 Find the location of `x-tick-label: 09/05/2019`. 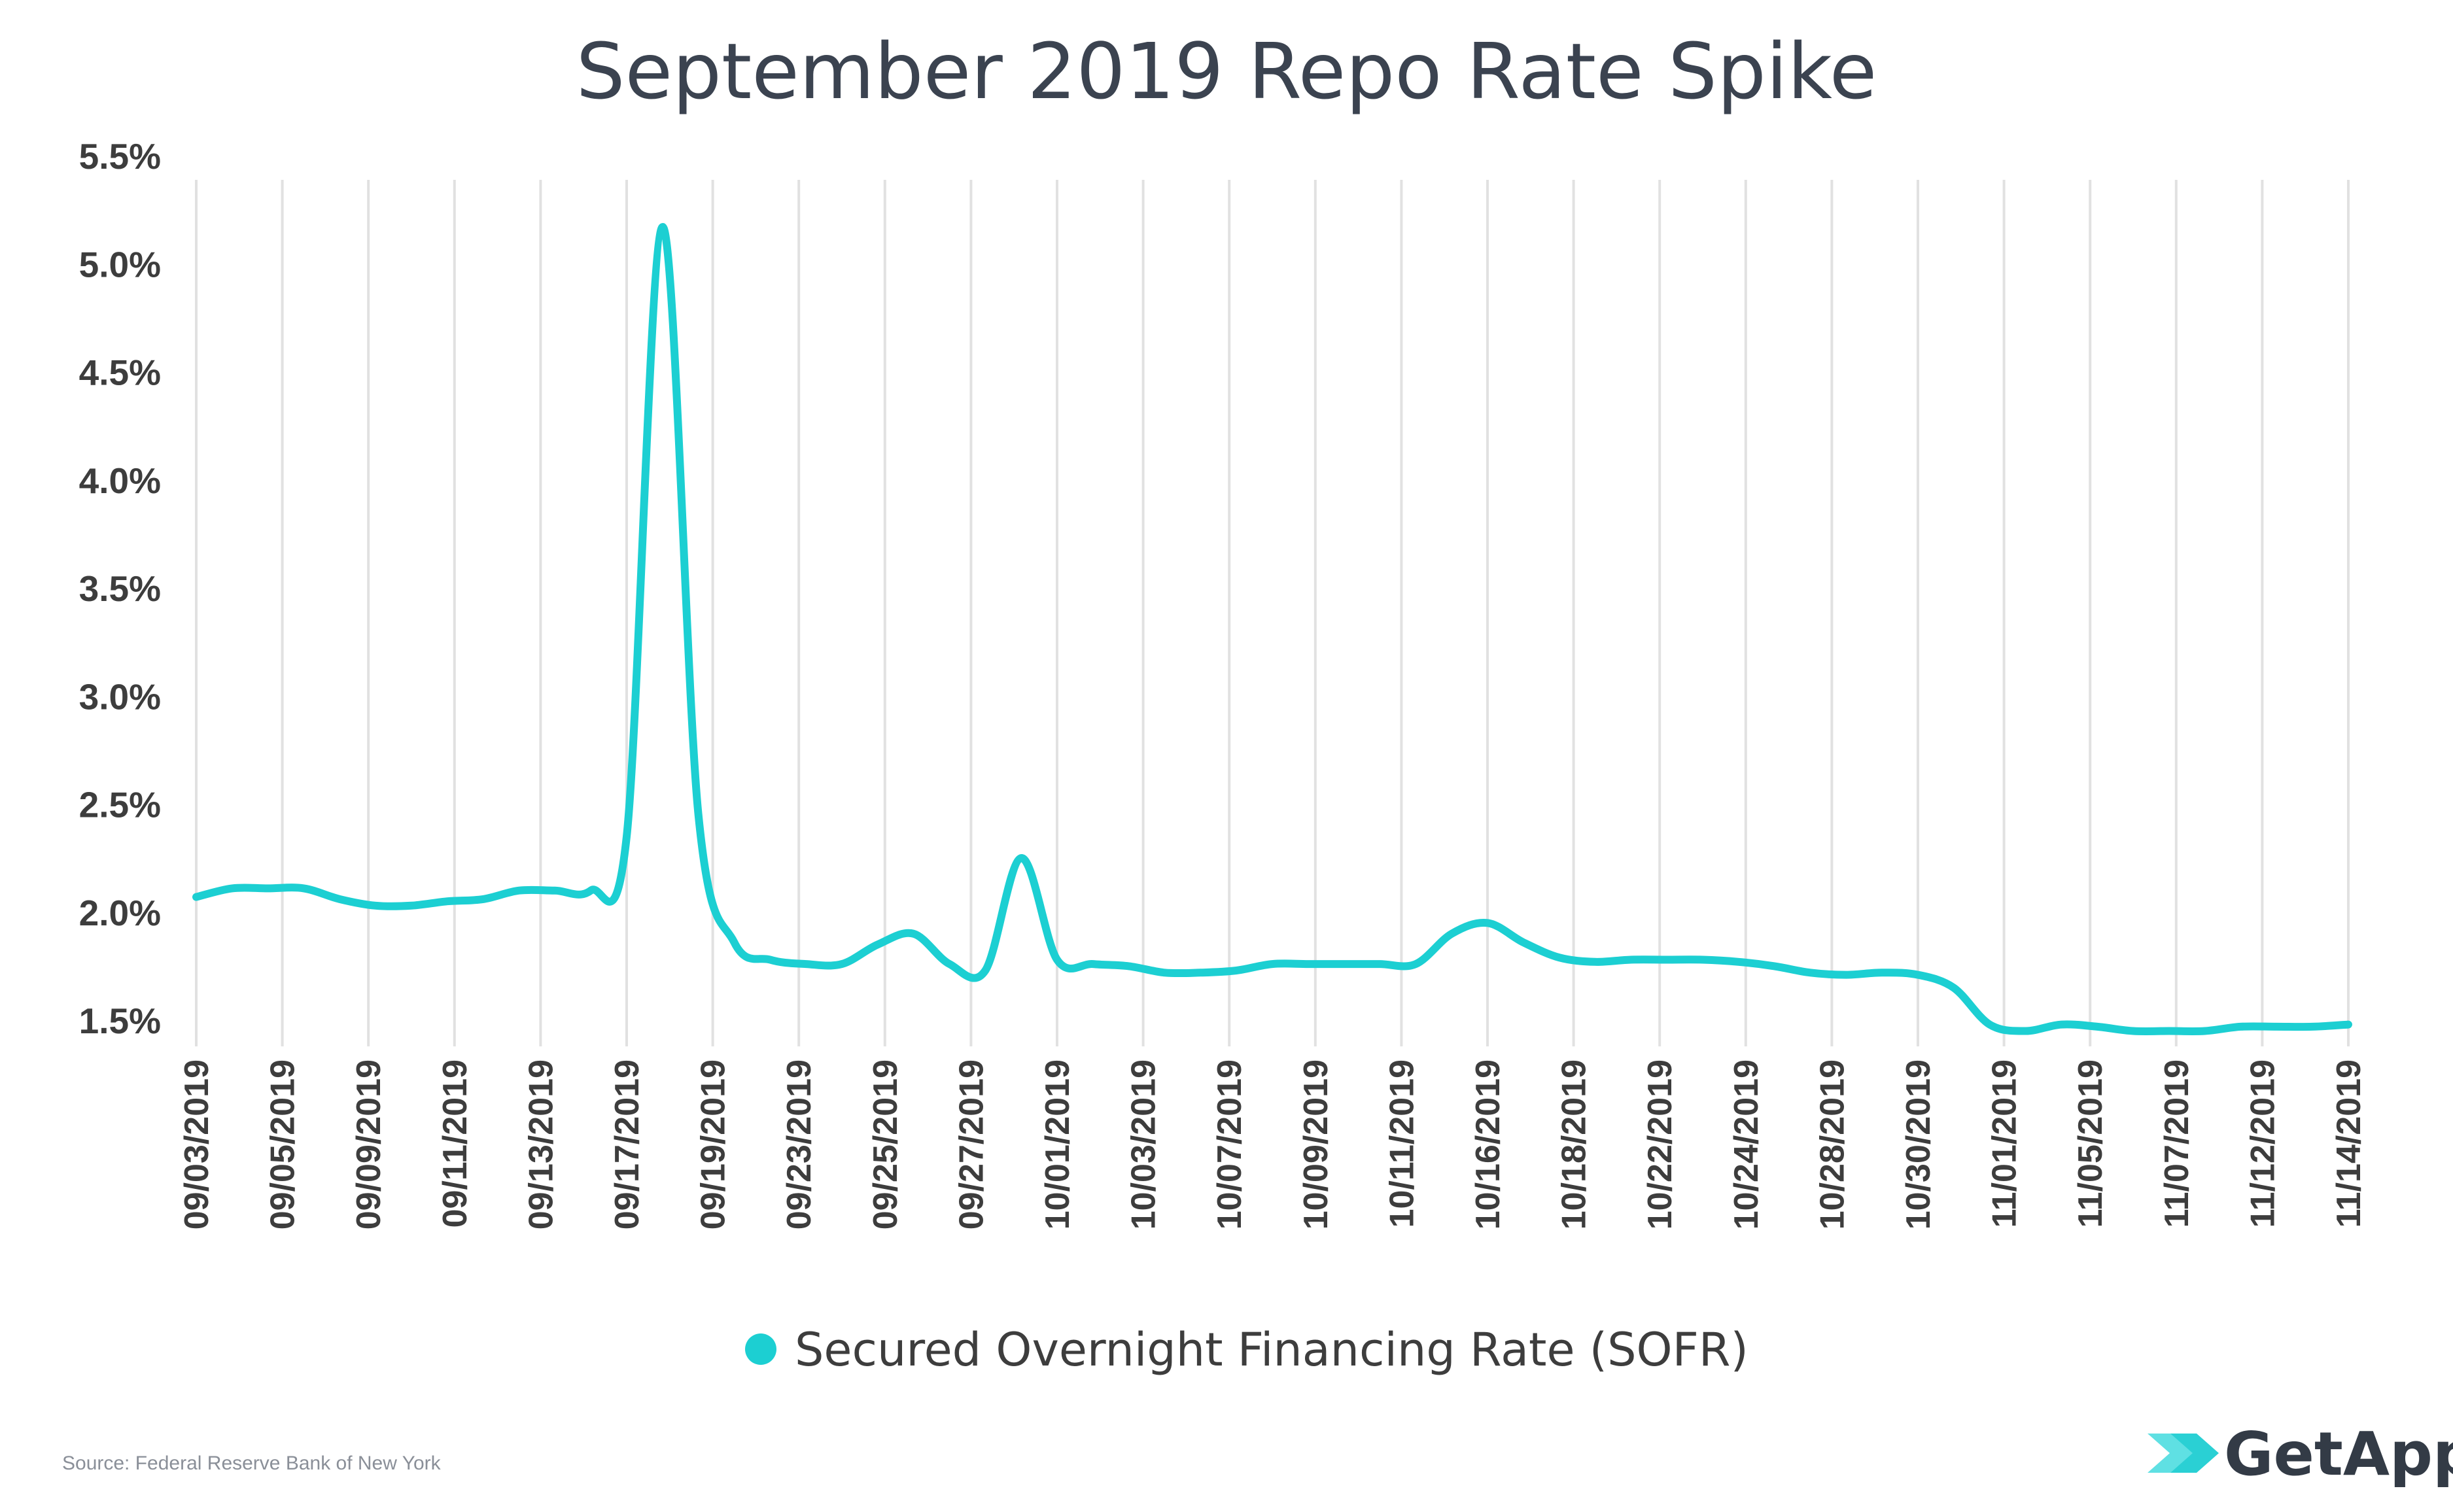

x-tick-label: 09/05/2019 is located at coordinates (283, 1144).